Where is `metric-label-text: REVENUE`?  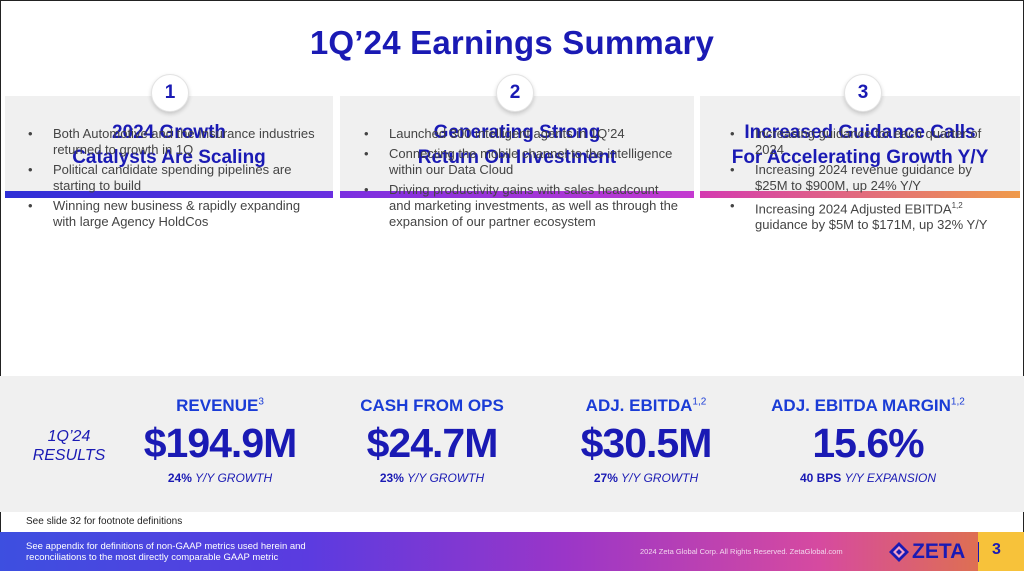
metric-label-text: REVENUE is located at coordinates (217, 405).